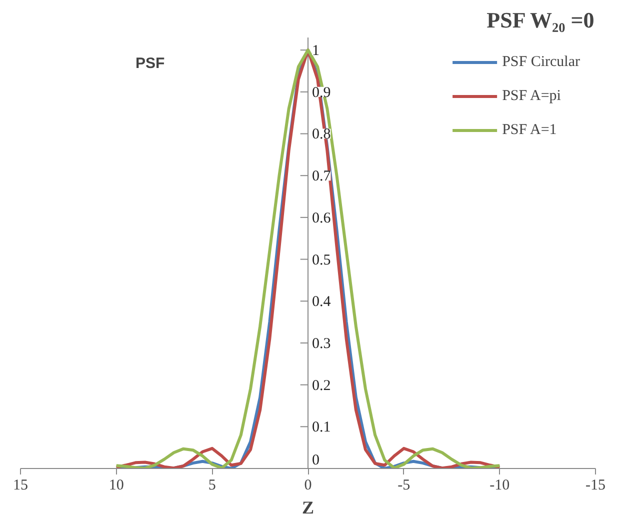 This screenshot has height=527, width=626. I want to click on legend-label: PSF Circular, so click(541, 62).